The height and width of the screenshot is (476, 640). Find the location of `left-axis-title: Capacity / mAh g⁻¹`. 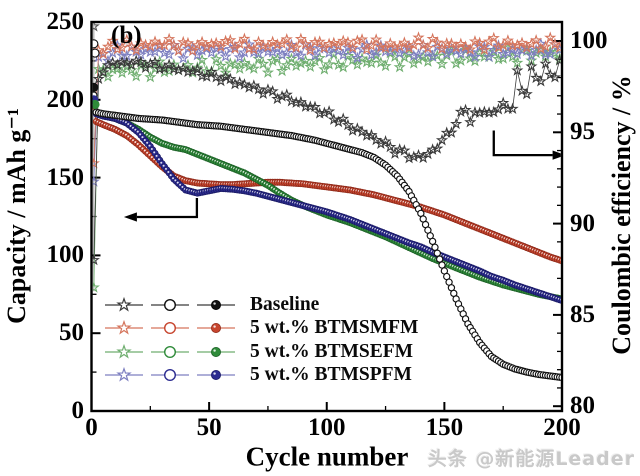

left-axis-title: Capacity / mAh g⁻¹ is located at coordinates (16, 216).